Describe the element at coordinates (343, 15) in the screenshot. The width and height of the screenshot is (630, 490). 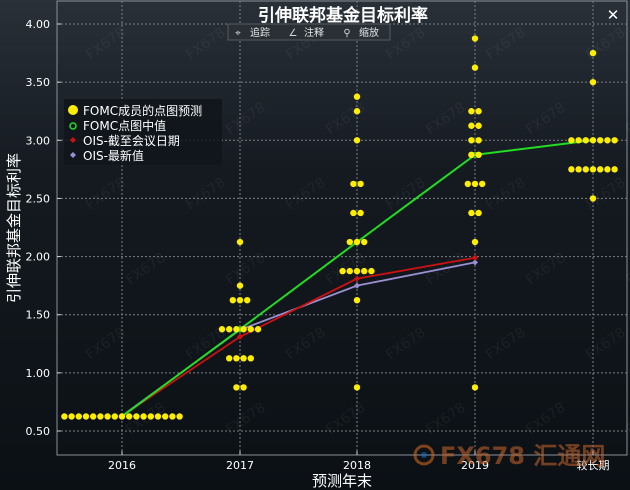
I see `chart-title: 引伸联邦基金目标利率` at that location.